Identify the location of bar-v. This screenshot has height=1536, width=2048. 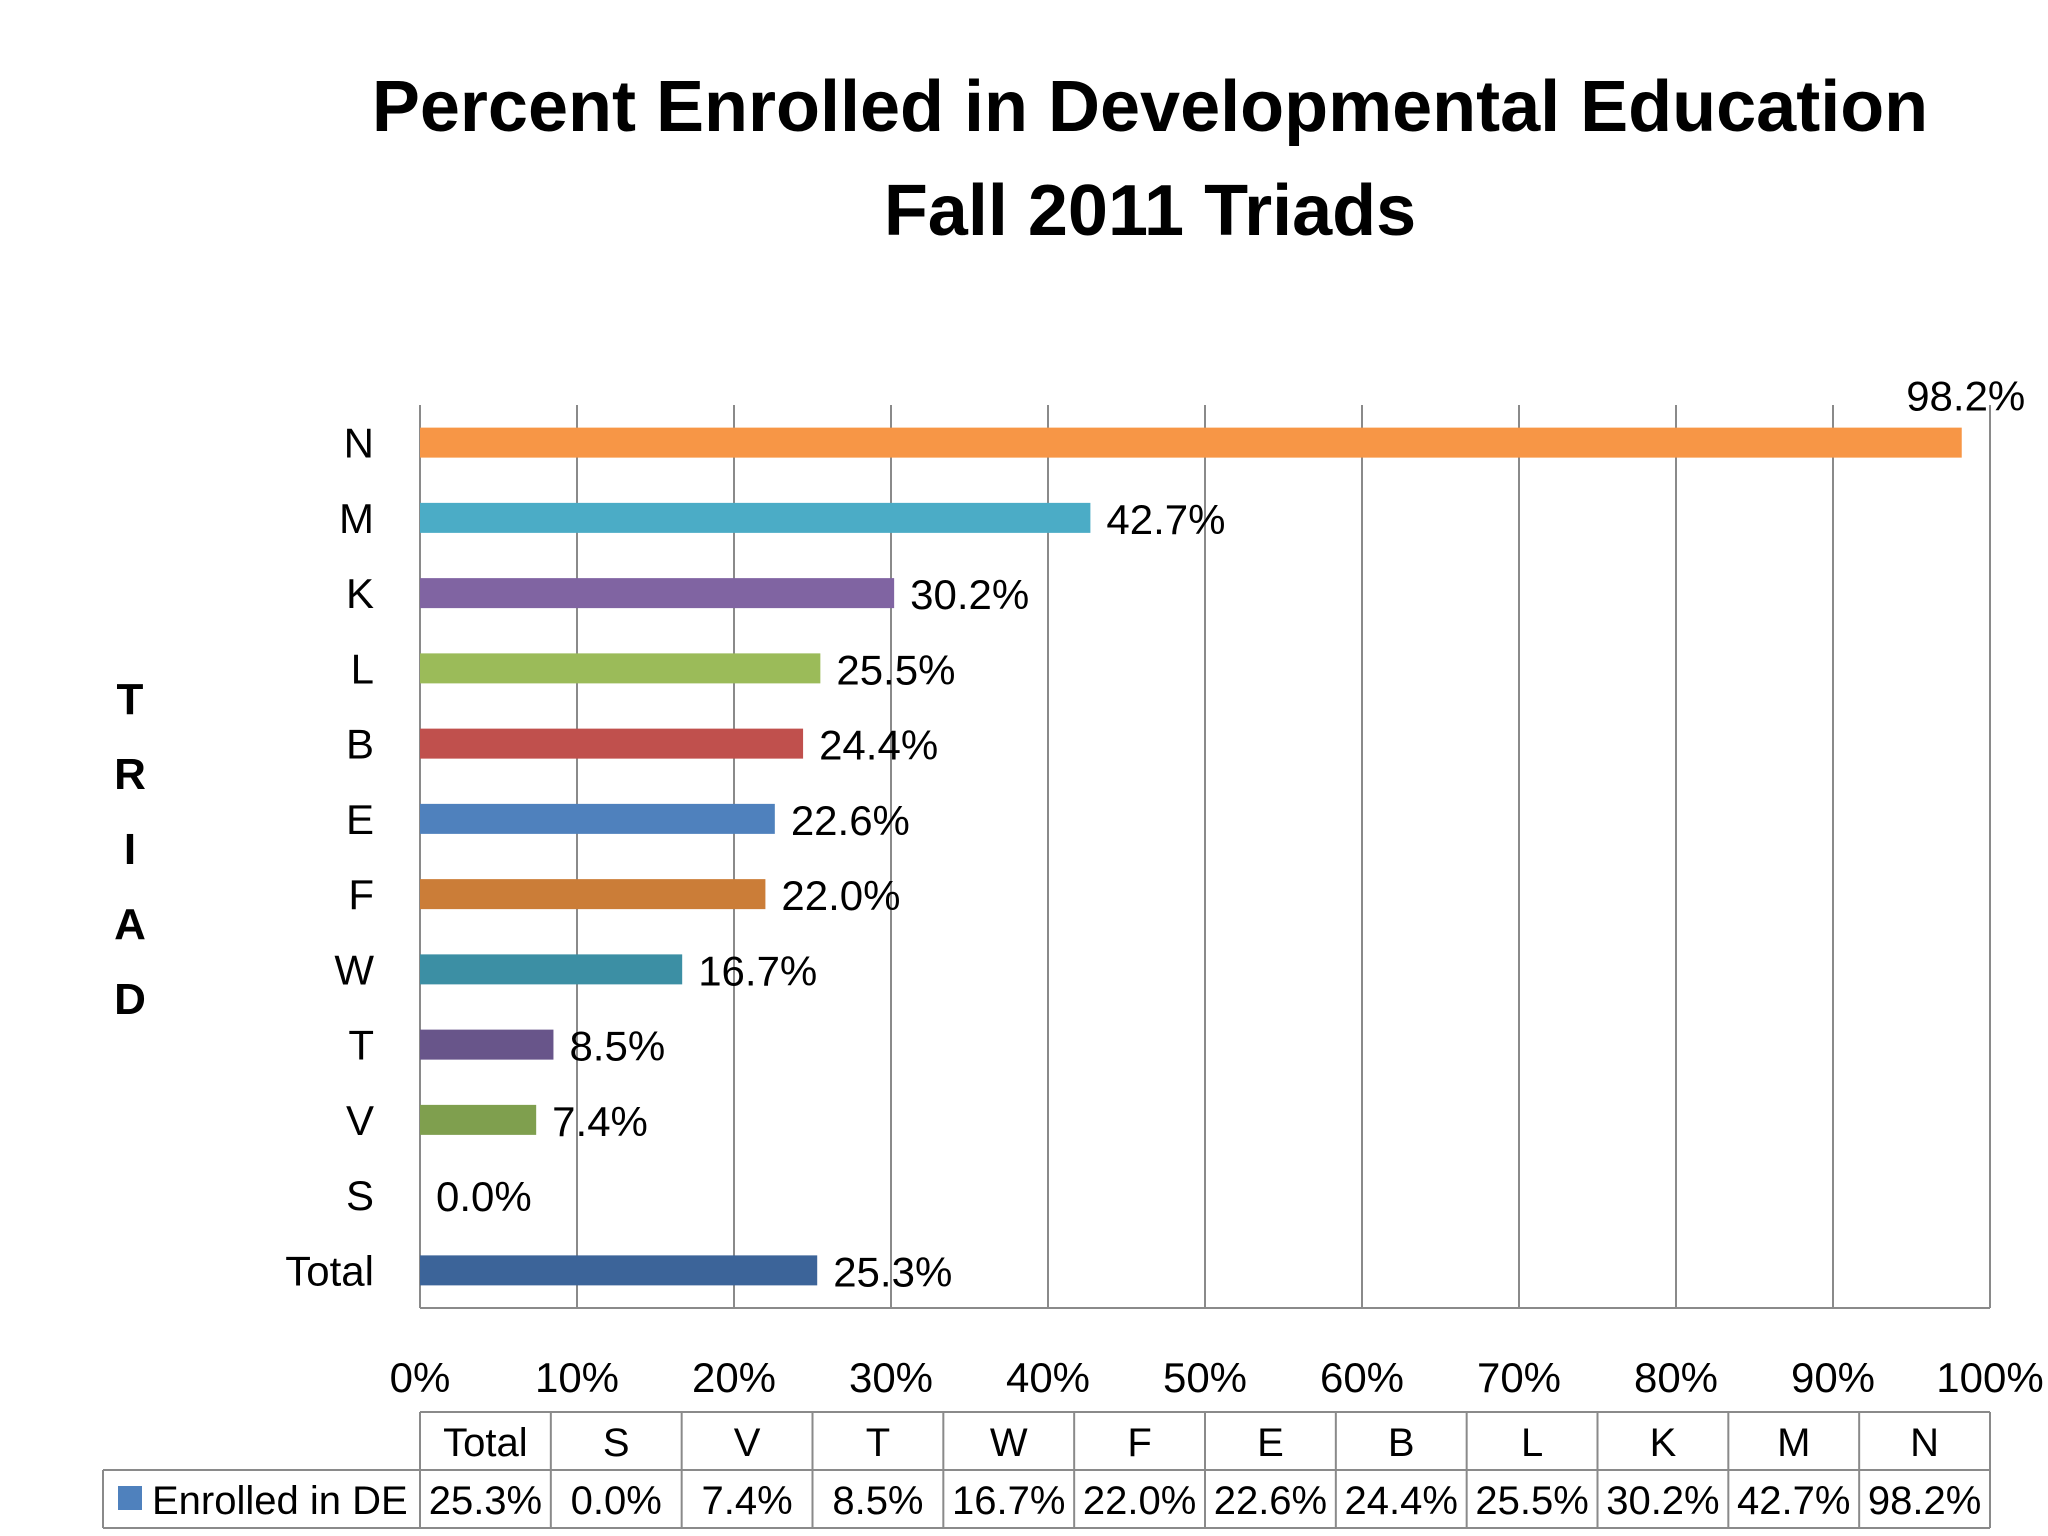
(478, 1119).